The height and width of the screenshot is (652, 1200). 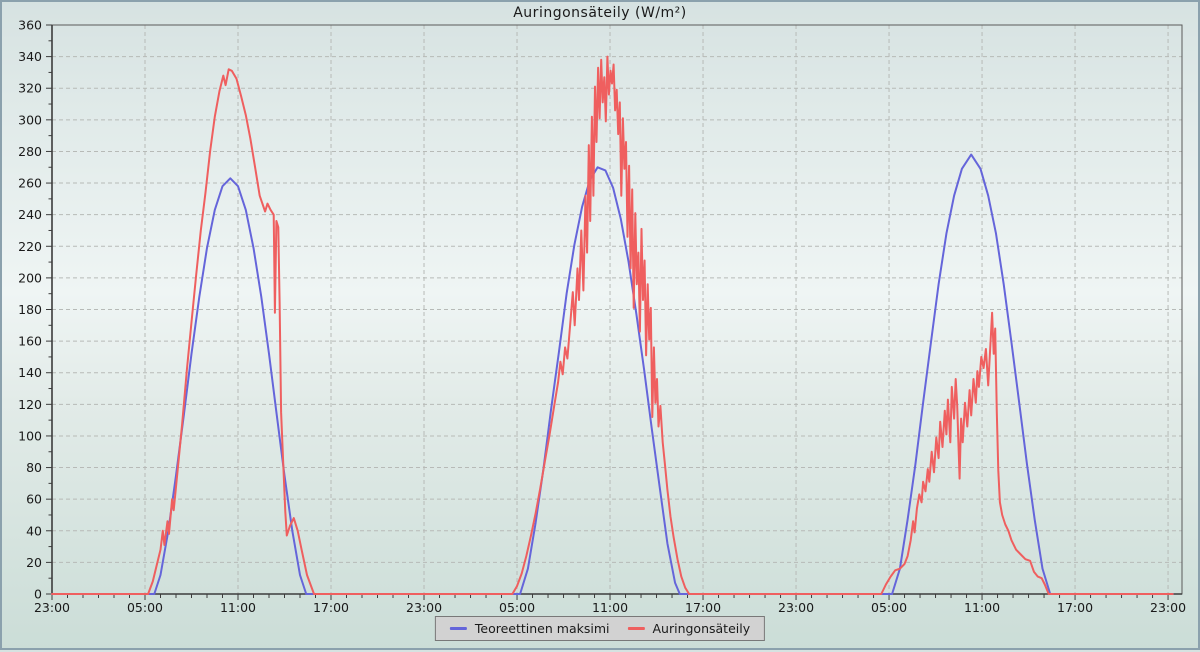 I want to click on legend-item-auringonsateily: Auringonsäteily, so click(x=688, y=628).